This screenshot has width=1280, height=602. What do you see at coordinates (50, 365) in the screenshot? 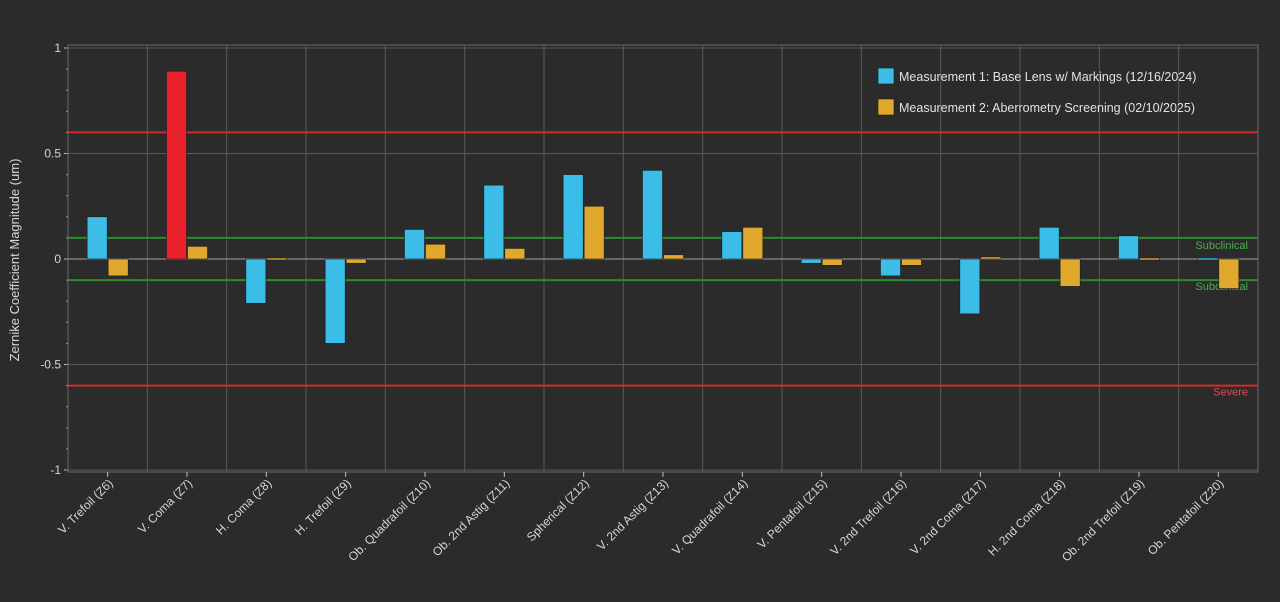
I see `y-tick-label: -0.5` at bounding box center [50, 365].